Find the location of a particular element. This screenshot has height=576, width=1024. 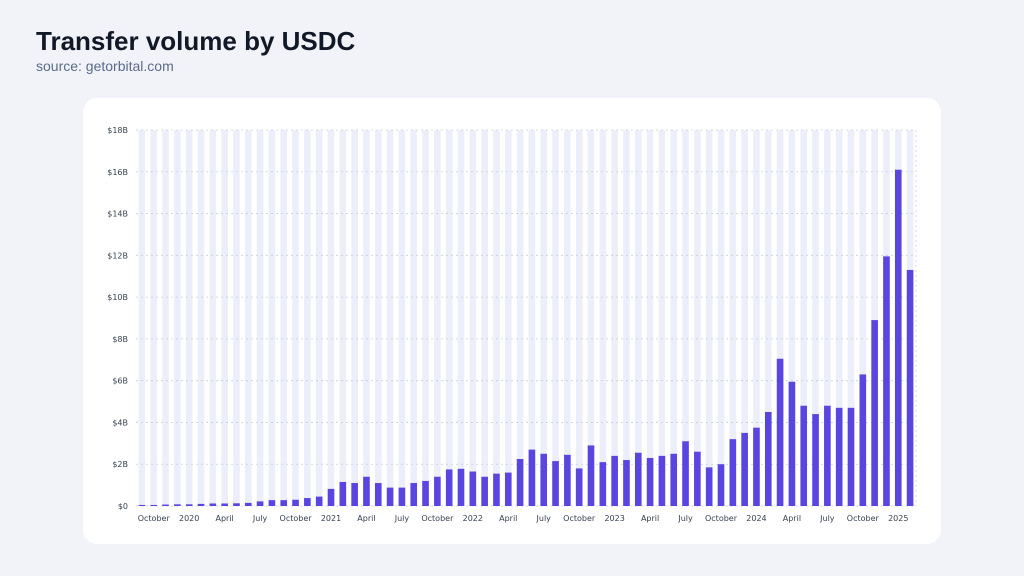

y-axis-ticks: $0 $2B $4B $6B $8B $10B $12B $14B $16B $18B is located at coordinates (117, 318).